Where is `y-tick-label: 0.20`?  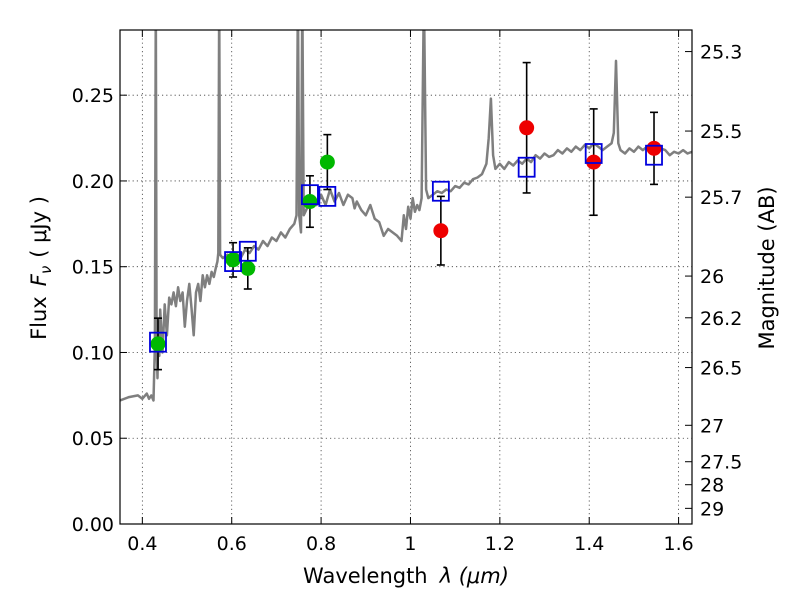
y-tick-label: 0.20 is located at coordinates (93, 182).